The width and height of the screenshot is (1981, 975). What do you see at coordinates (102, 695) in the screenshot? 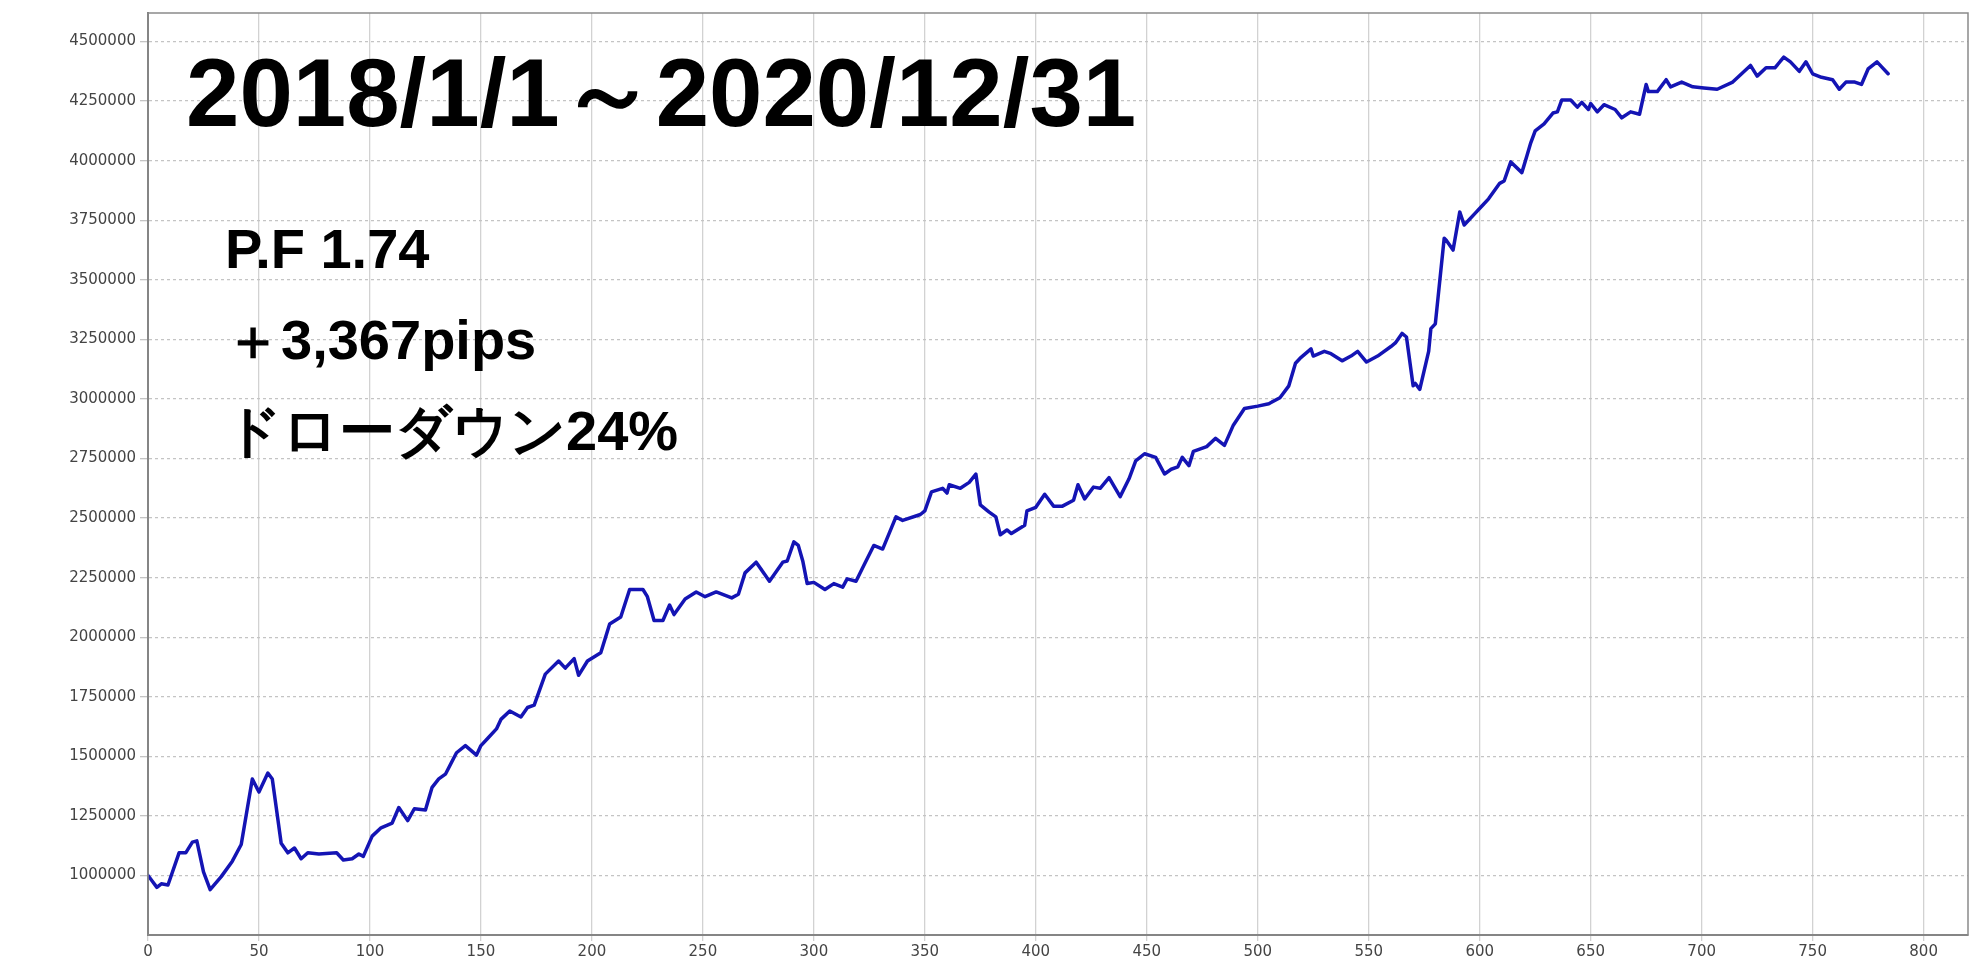
I see `y-tick-label: 1750000` at bounding box center [102, 695].